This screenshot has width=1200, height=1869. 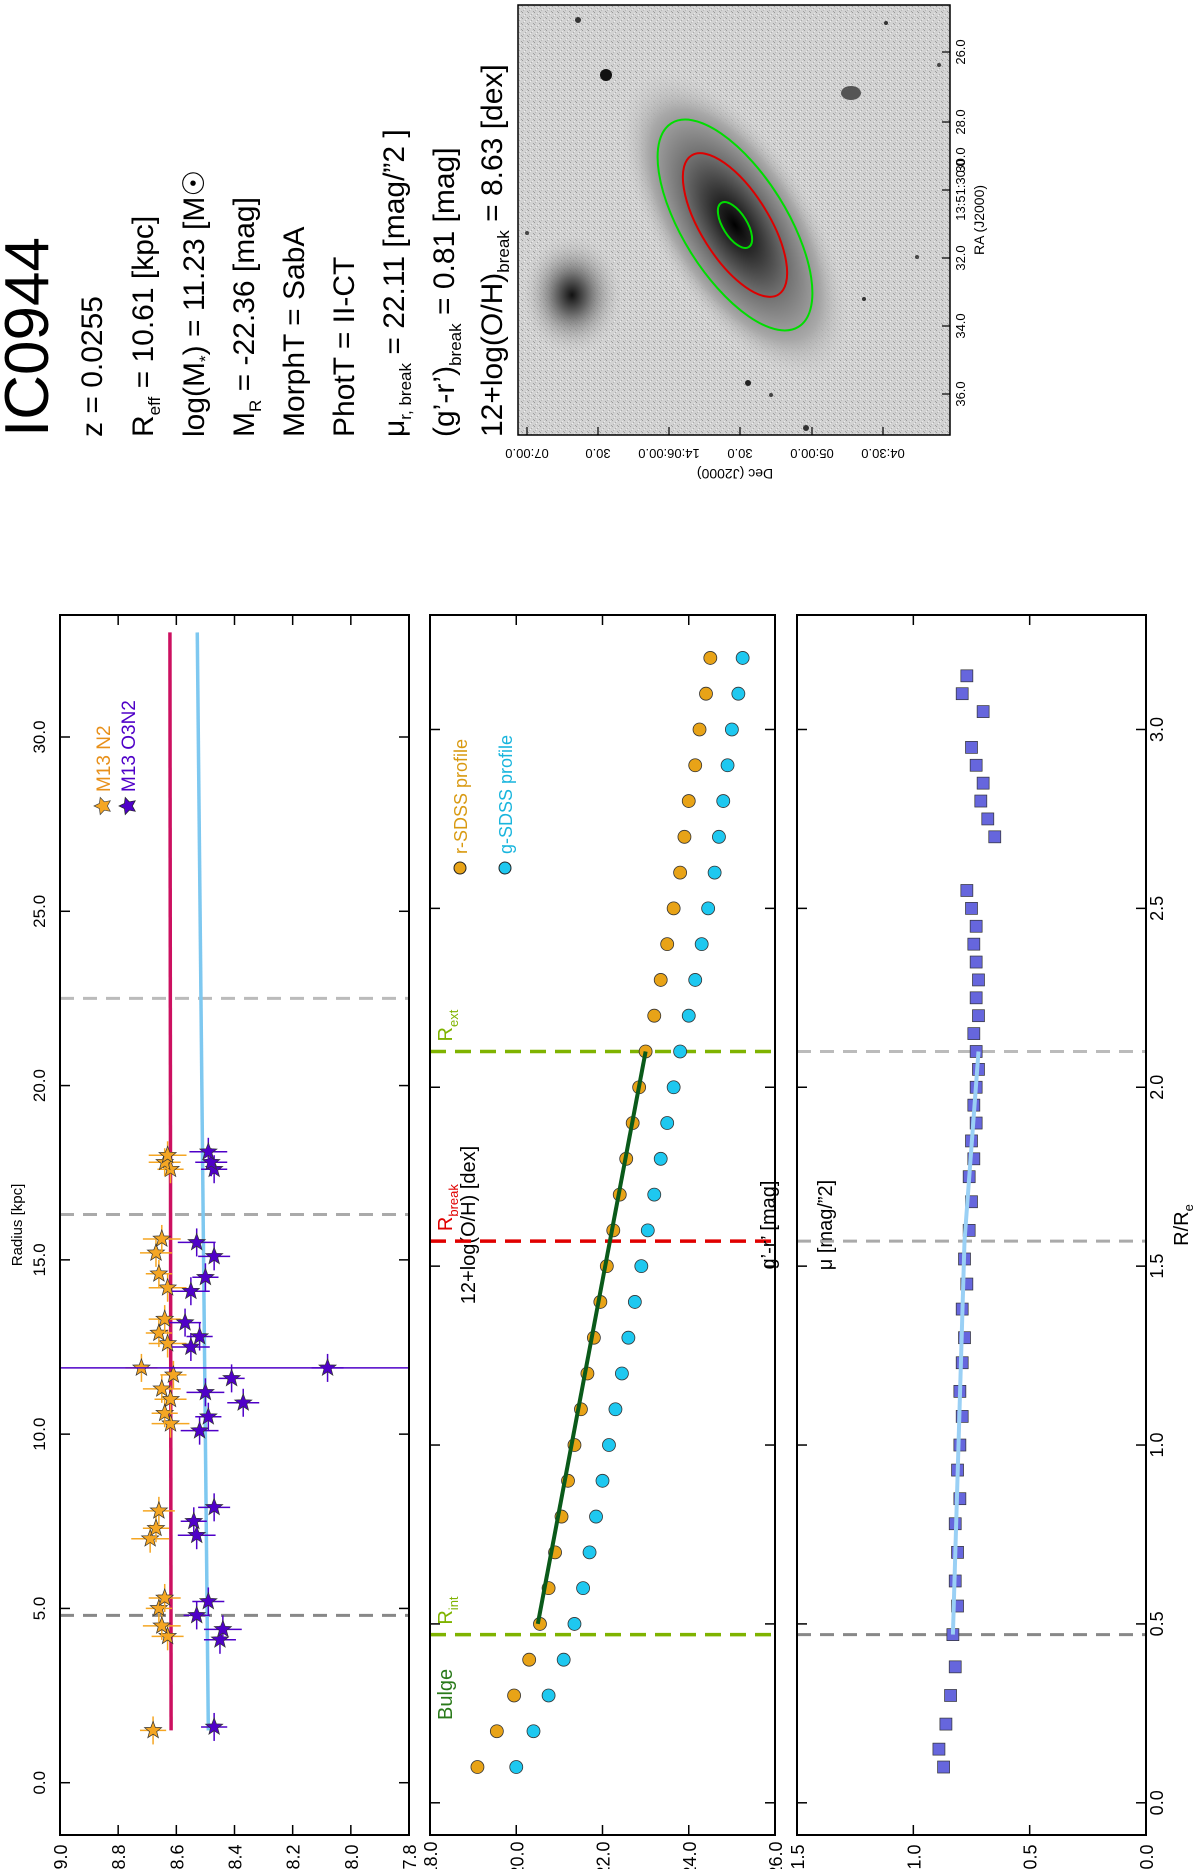 What do you see at coordinates (246, 317) in the screenshot?
I see `absolute-magnitude: MR = -22.36 [mag]` at bounding box center [246, 317].